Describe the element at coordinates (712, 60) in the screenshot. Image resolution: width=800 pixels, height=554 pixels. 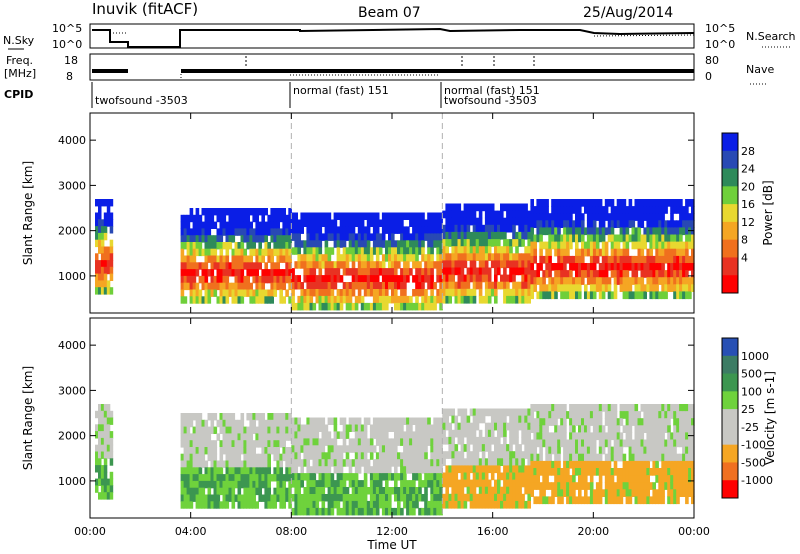
I see `nave-tick-high: 80` at that location.